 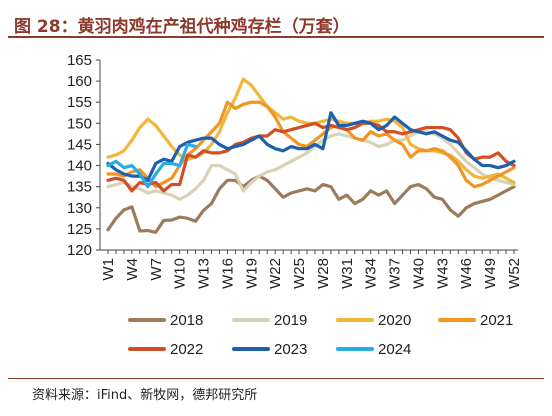 I want to click on x-tick-label: W19, so click(x=251, y=273).